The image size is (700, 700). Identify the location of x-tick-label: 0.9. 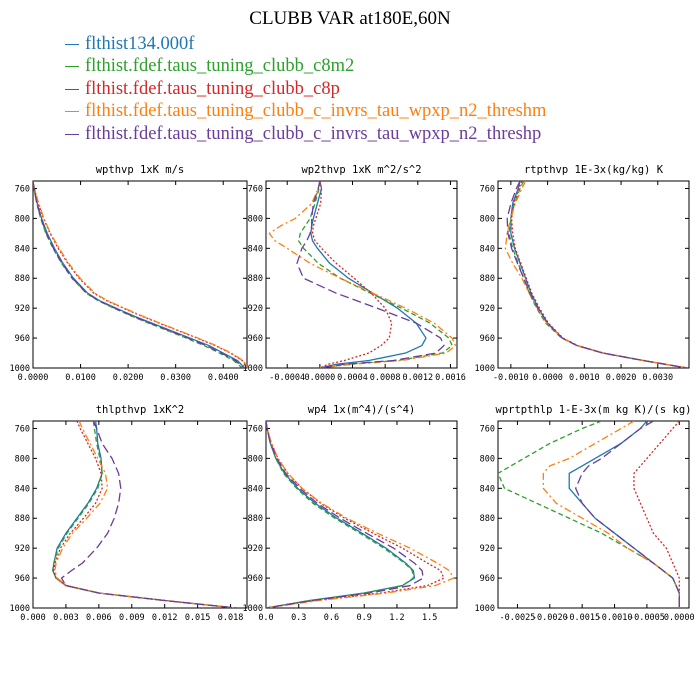
(364, 618).